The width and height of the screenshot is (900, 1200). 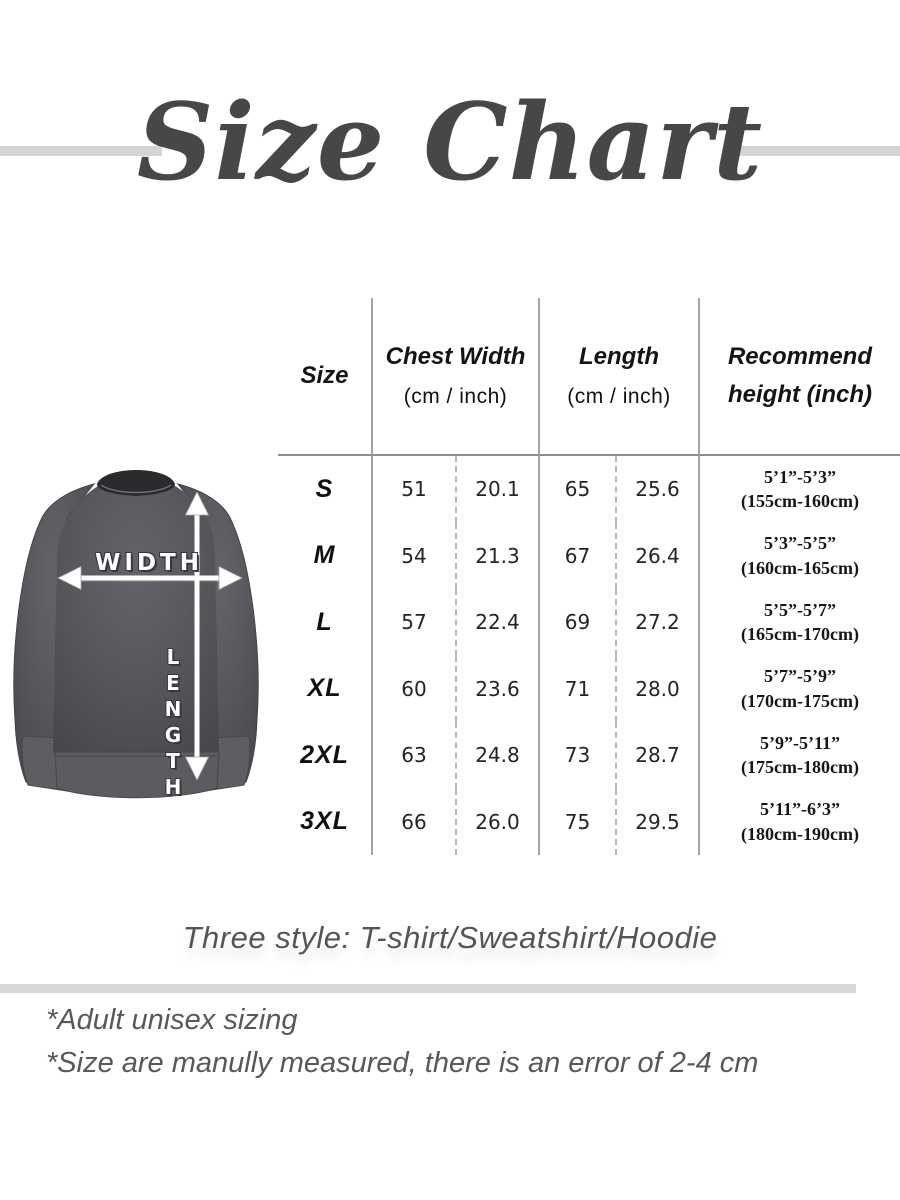 What do you see at coordinates (415, 622) in the screenshot?
I see `chest-cm-value: 57` at bounding box center [415, 622].